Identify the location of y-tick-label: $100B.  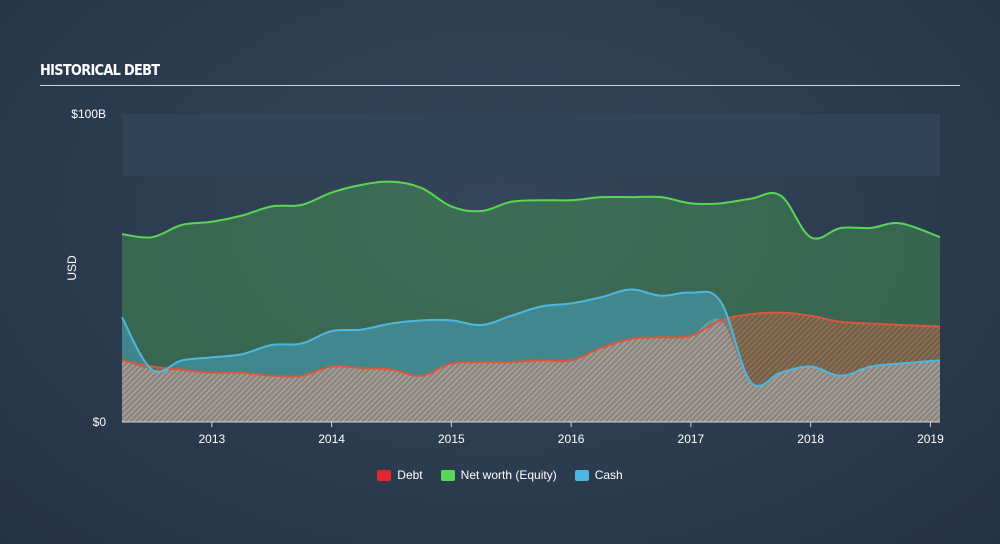
(88, 114).